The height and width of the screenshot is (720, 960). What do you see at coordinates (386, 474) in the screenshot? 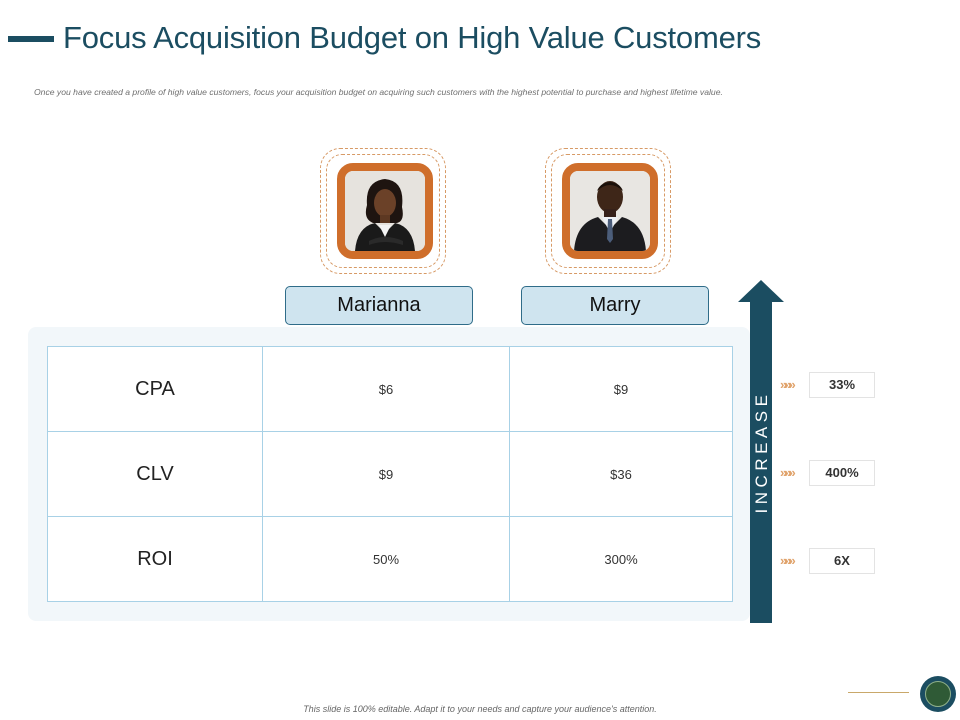
I see `cell-clv-marianna: $9` at bounding box center [386, 474].